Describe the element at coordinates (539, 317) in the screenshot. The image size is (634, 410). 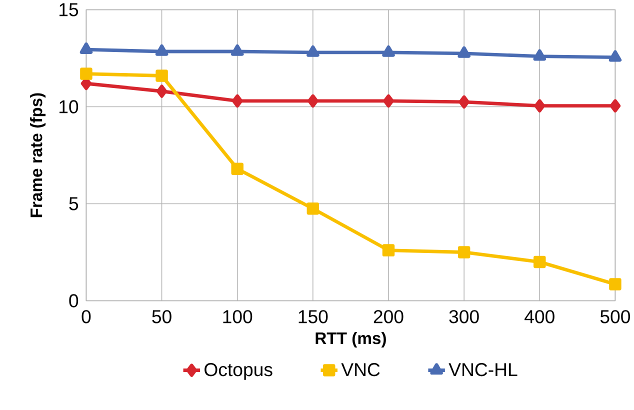
I see `x-tick-label: 400` at that location.